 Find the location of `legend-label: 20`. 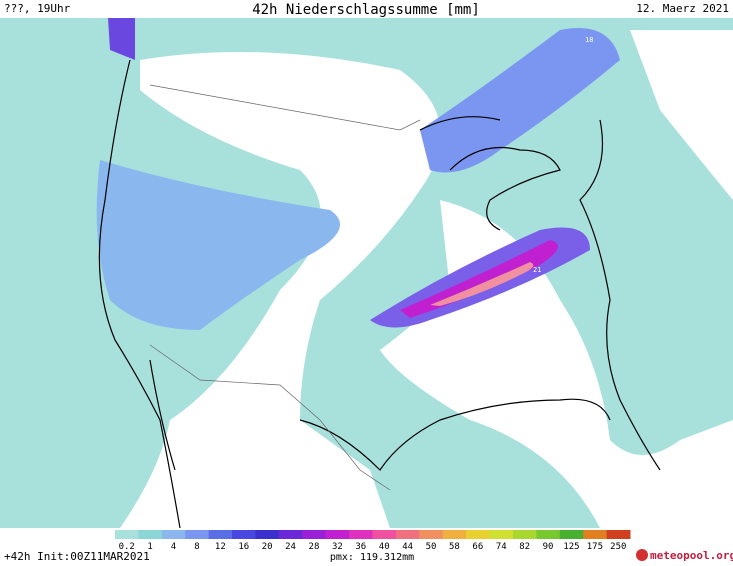

legend-label: 20 is located at coordinates (267, 547).